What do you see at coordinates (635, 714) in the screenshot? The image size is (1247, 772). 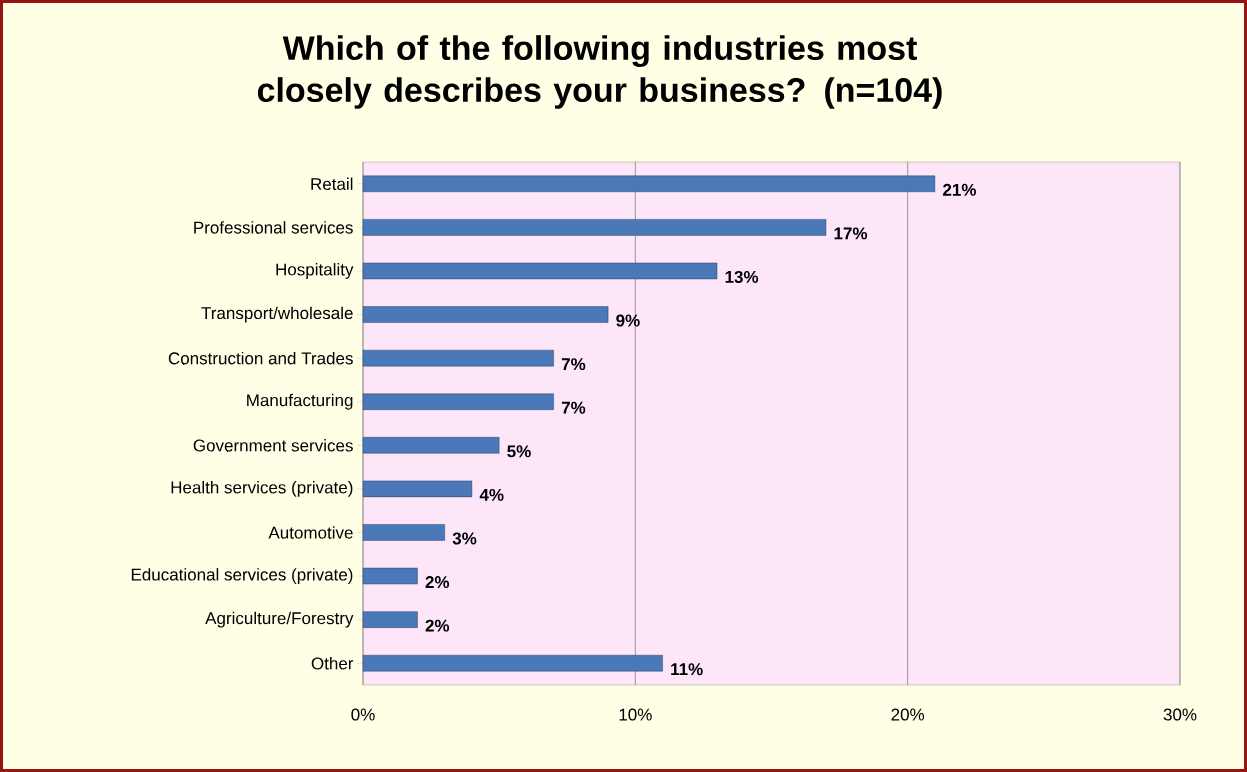 I see `x-tick-label: 10%` at bounding box center [635, 714].